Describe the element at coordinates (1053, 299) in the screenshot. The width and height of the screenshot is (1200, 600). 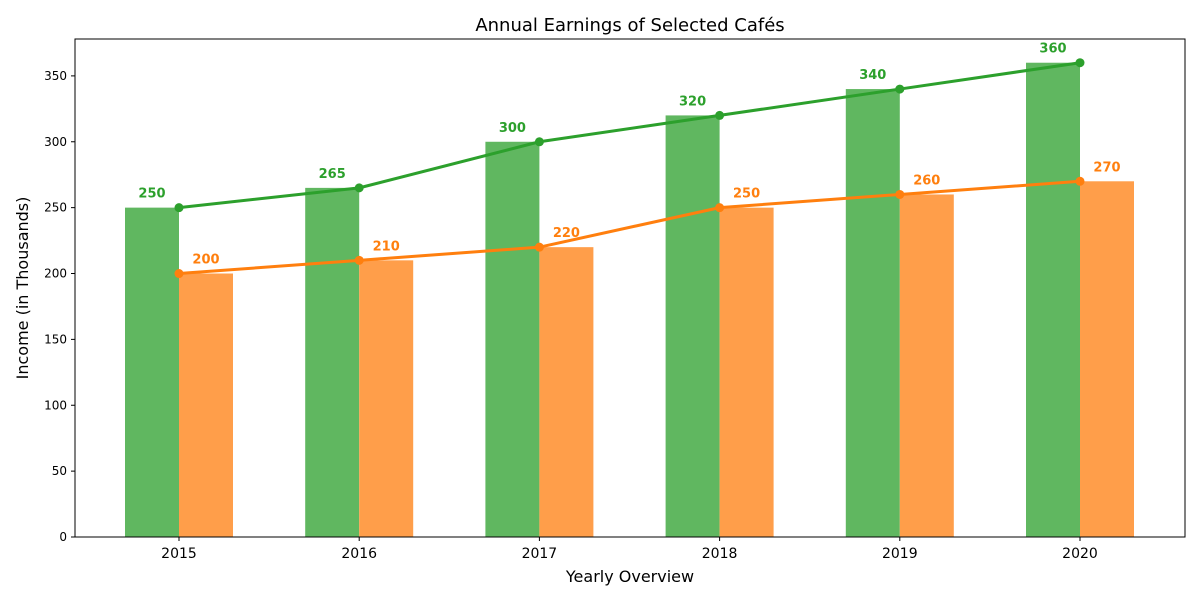
I see `bar-series1-2020` at that location.